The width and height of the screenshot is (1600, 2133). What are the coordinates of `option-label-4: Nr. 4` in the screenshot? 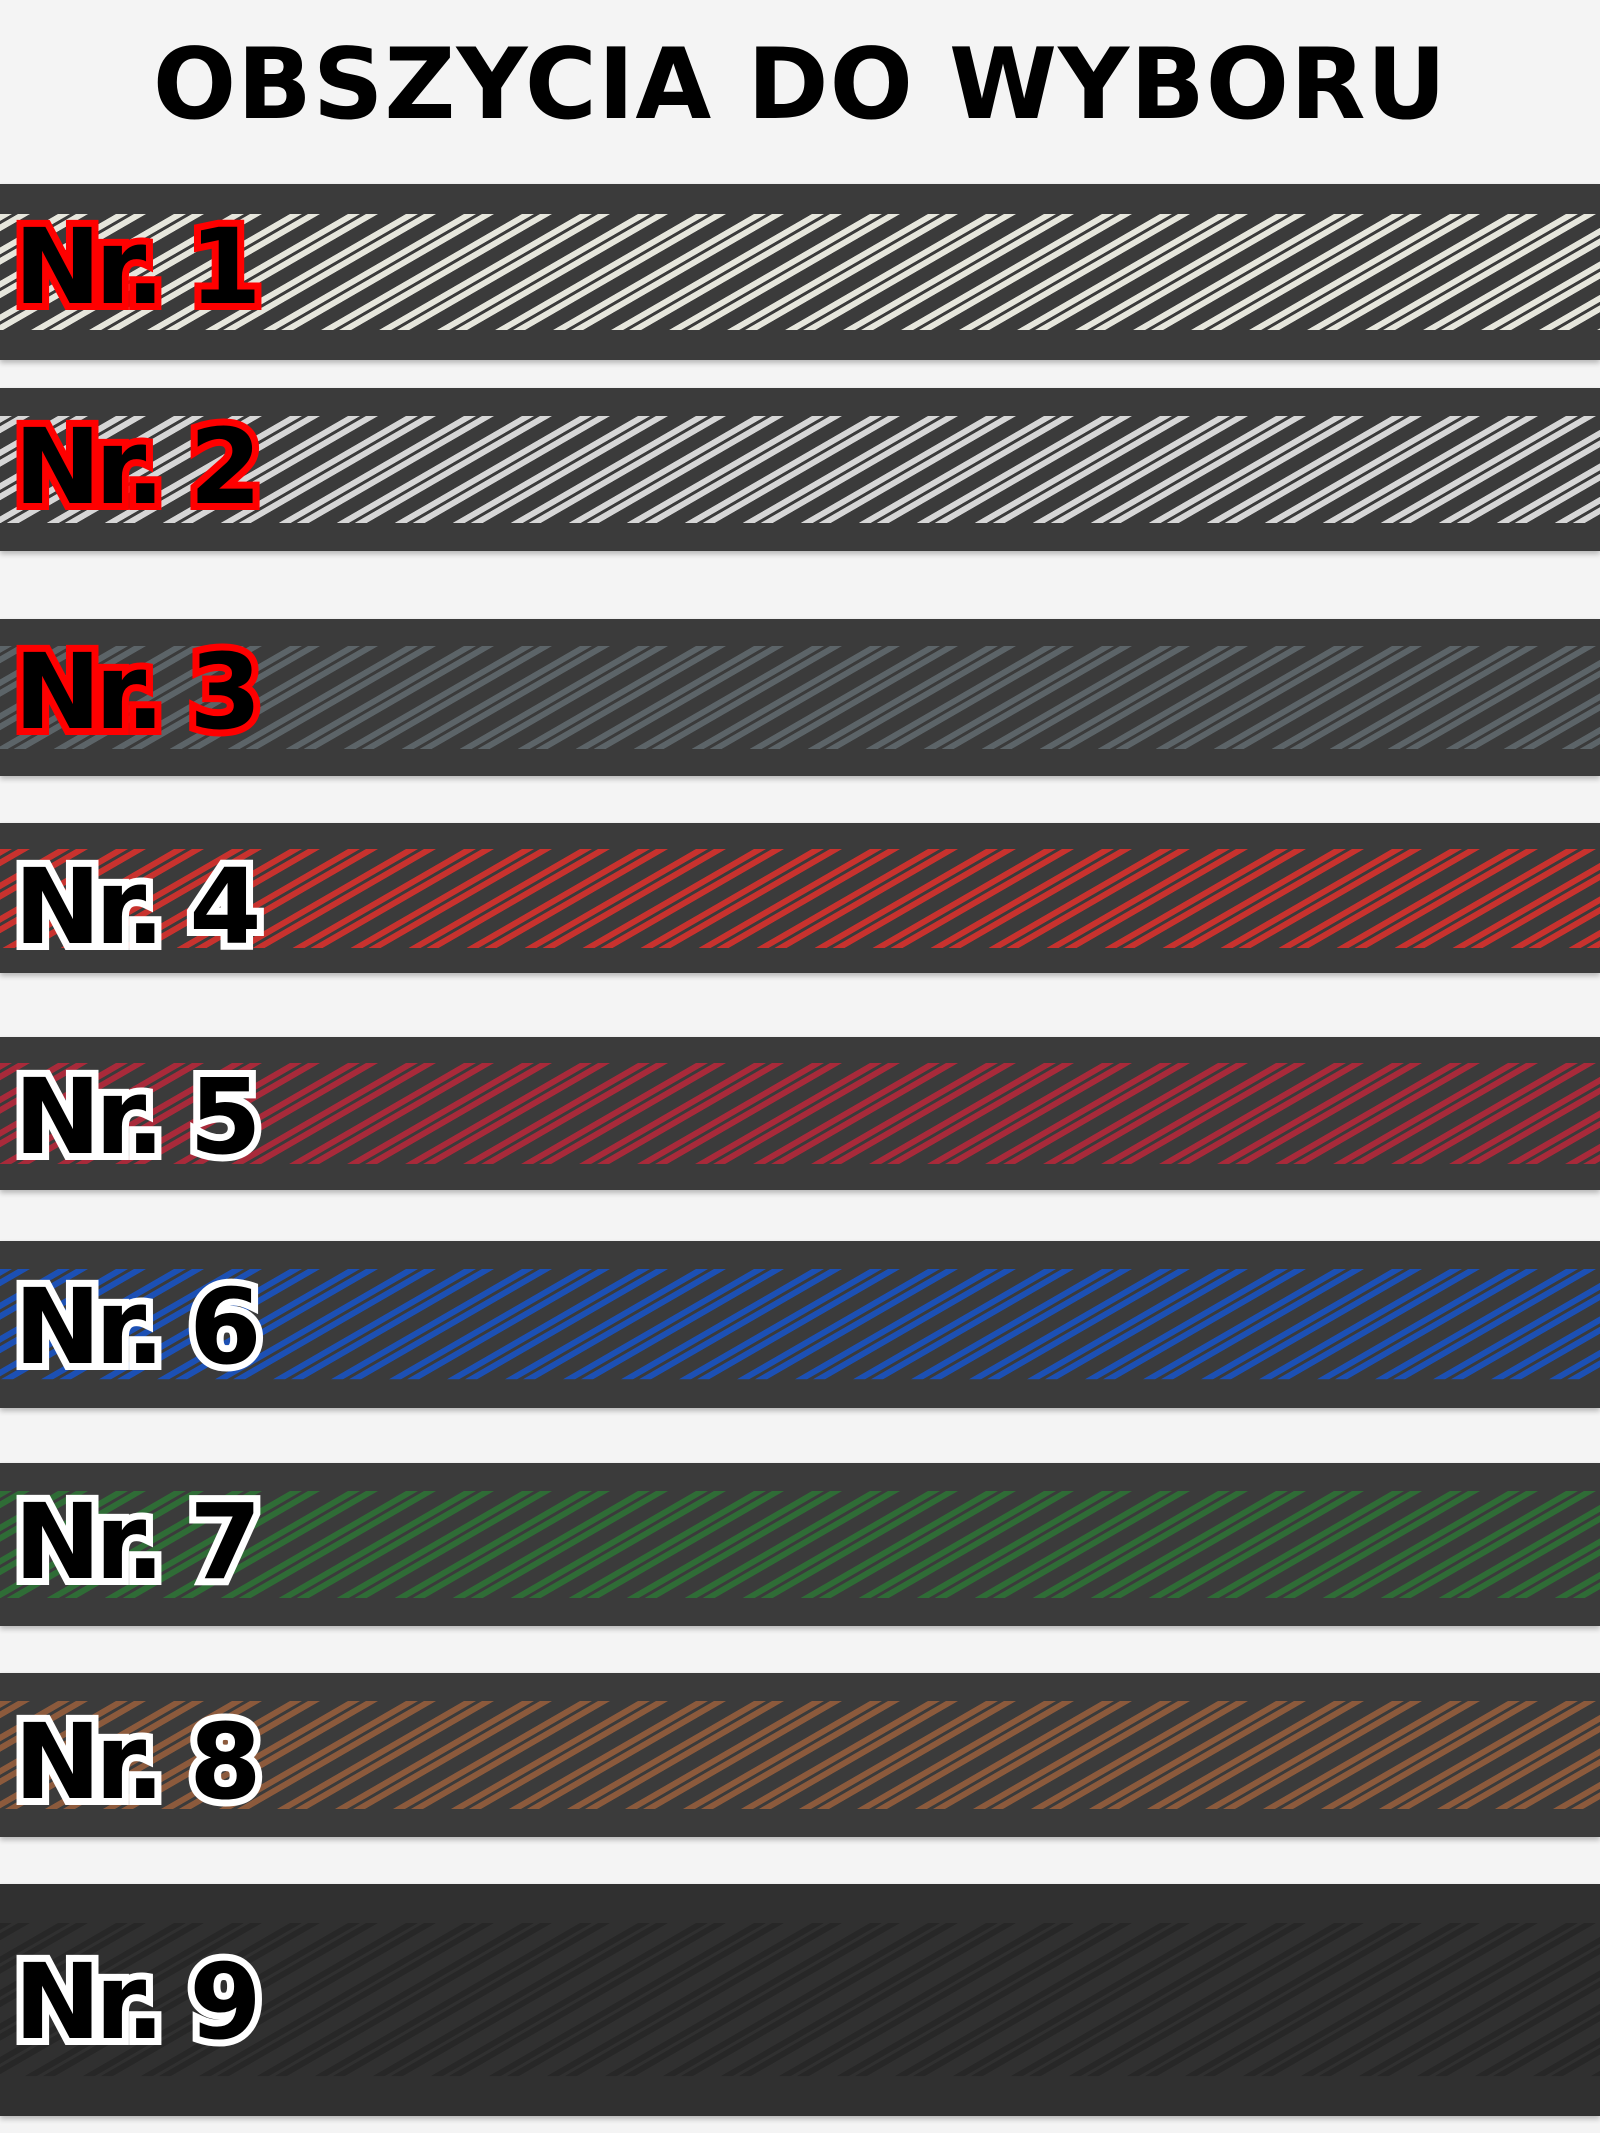 It's located at (138, 907).